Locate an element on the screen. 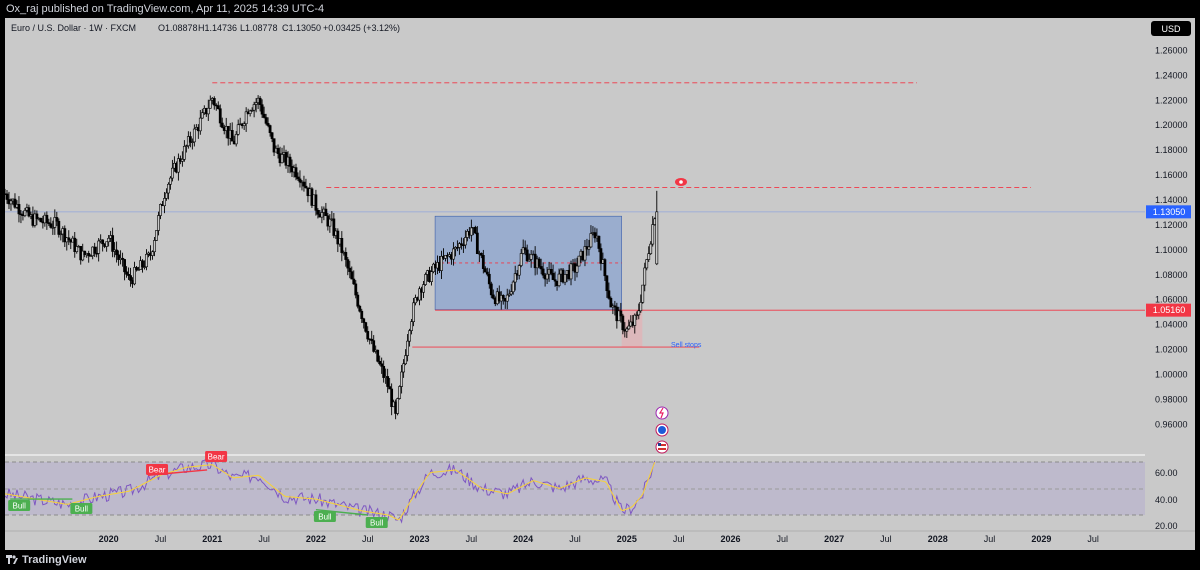 Image resolution: width=1200 pixels, height=570 pixels. event-icons is located at coordinates (662, 430).